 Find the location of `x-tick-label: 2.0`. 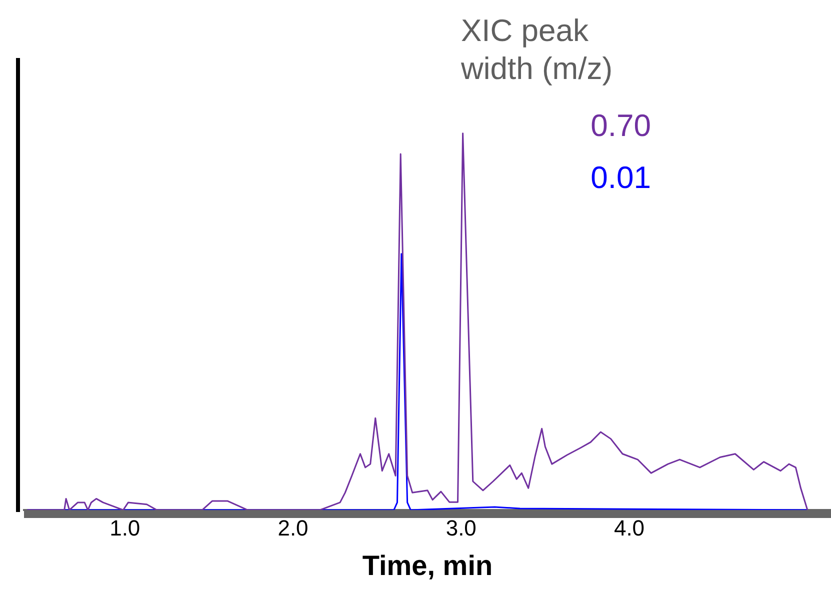

x-tick-label: 2.0 is located at coordinates (293, 527).